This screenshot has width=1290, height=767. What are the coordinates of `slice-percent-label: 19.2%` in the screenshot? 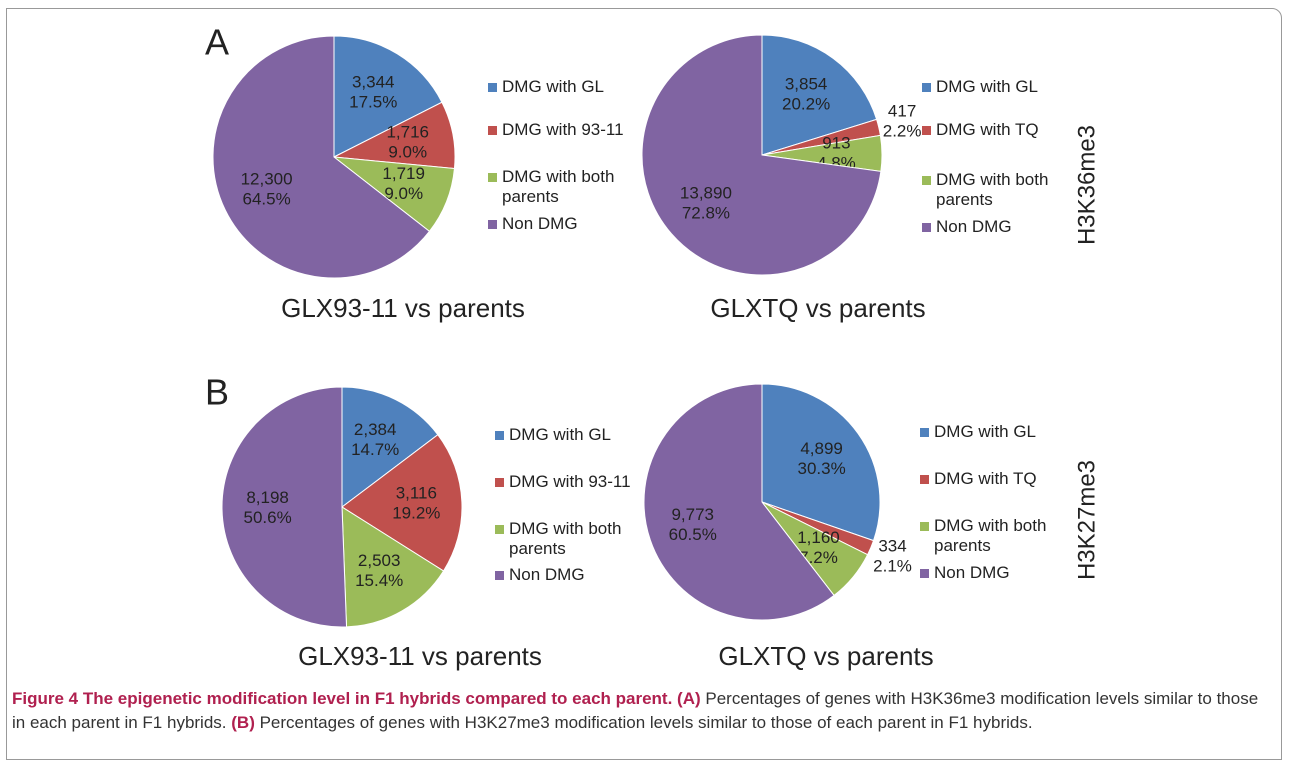 It's located at (416, 512).